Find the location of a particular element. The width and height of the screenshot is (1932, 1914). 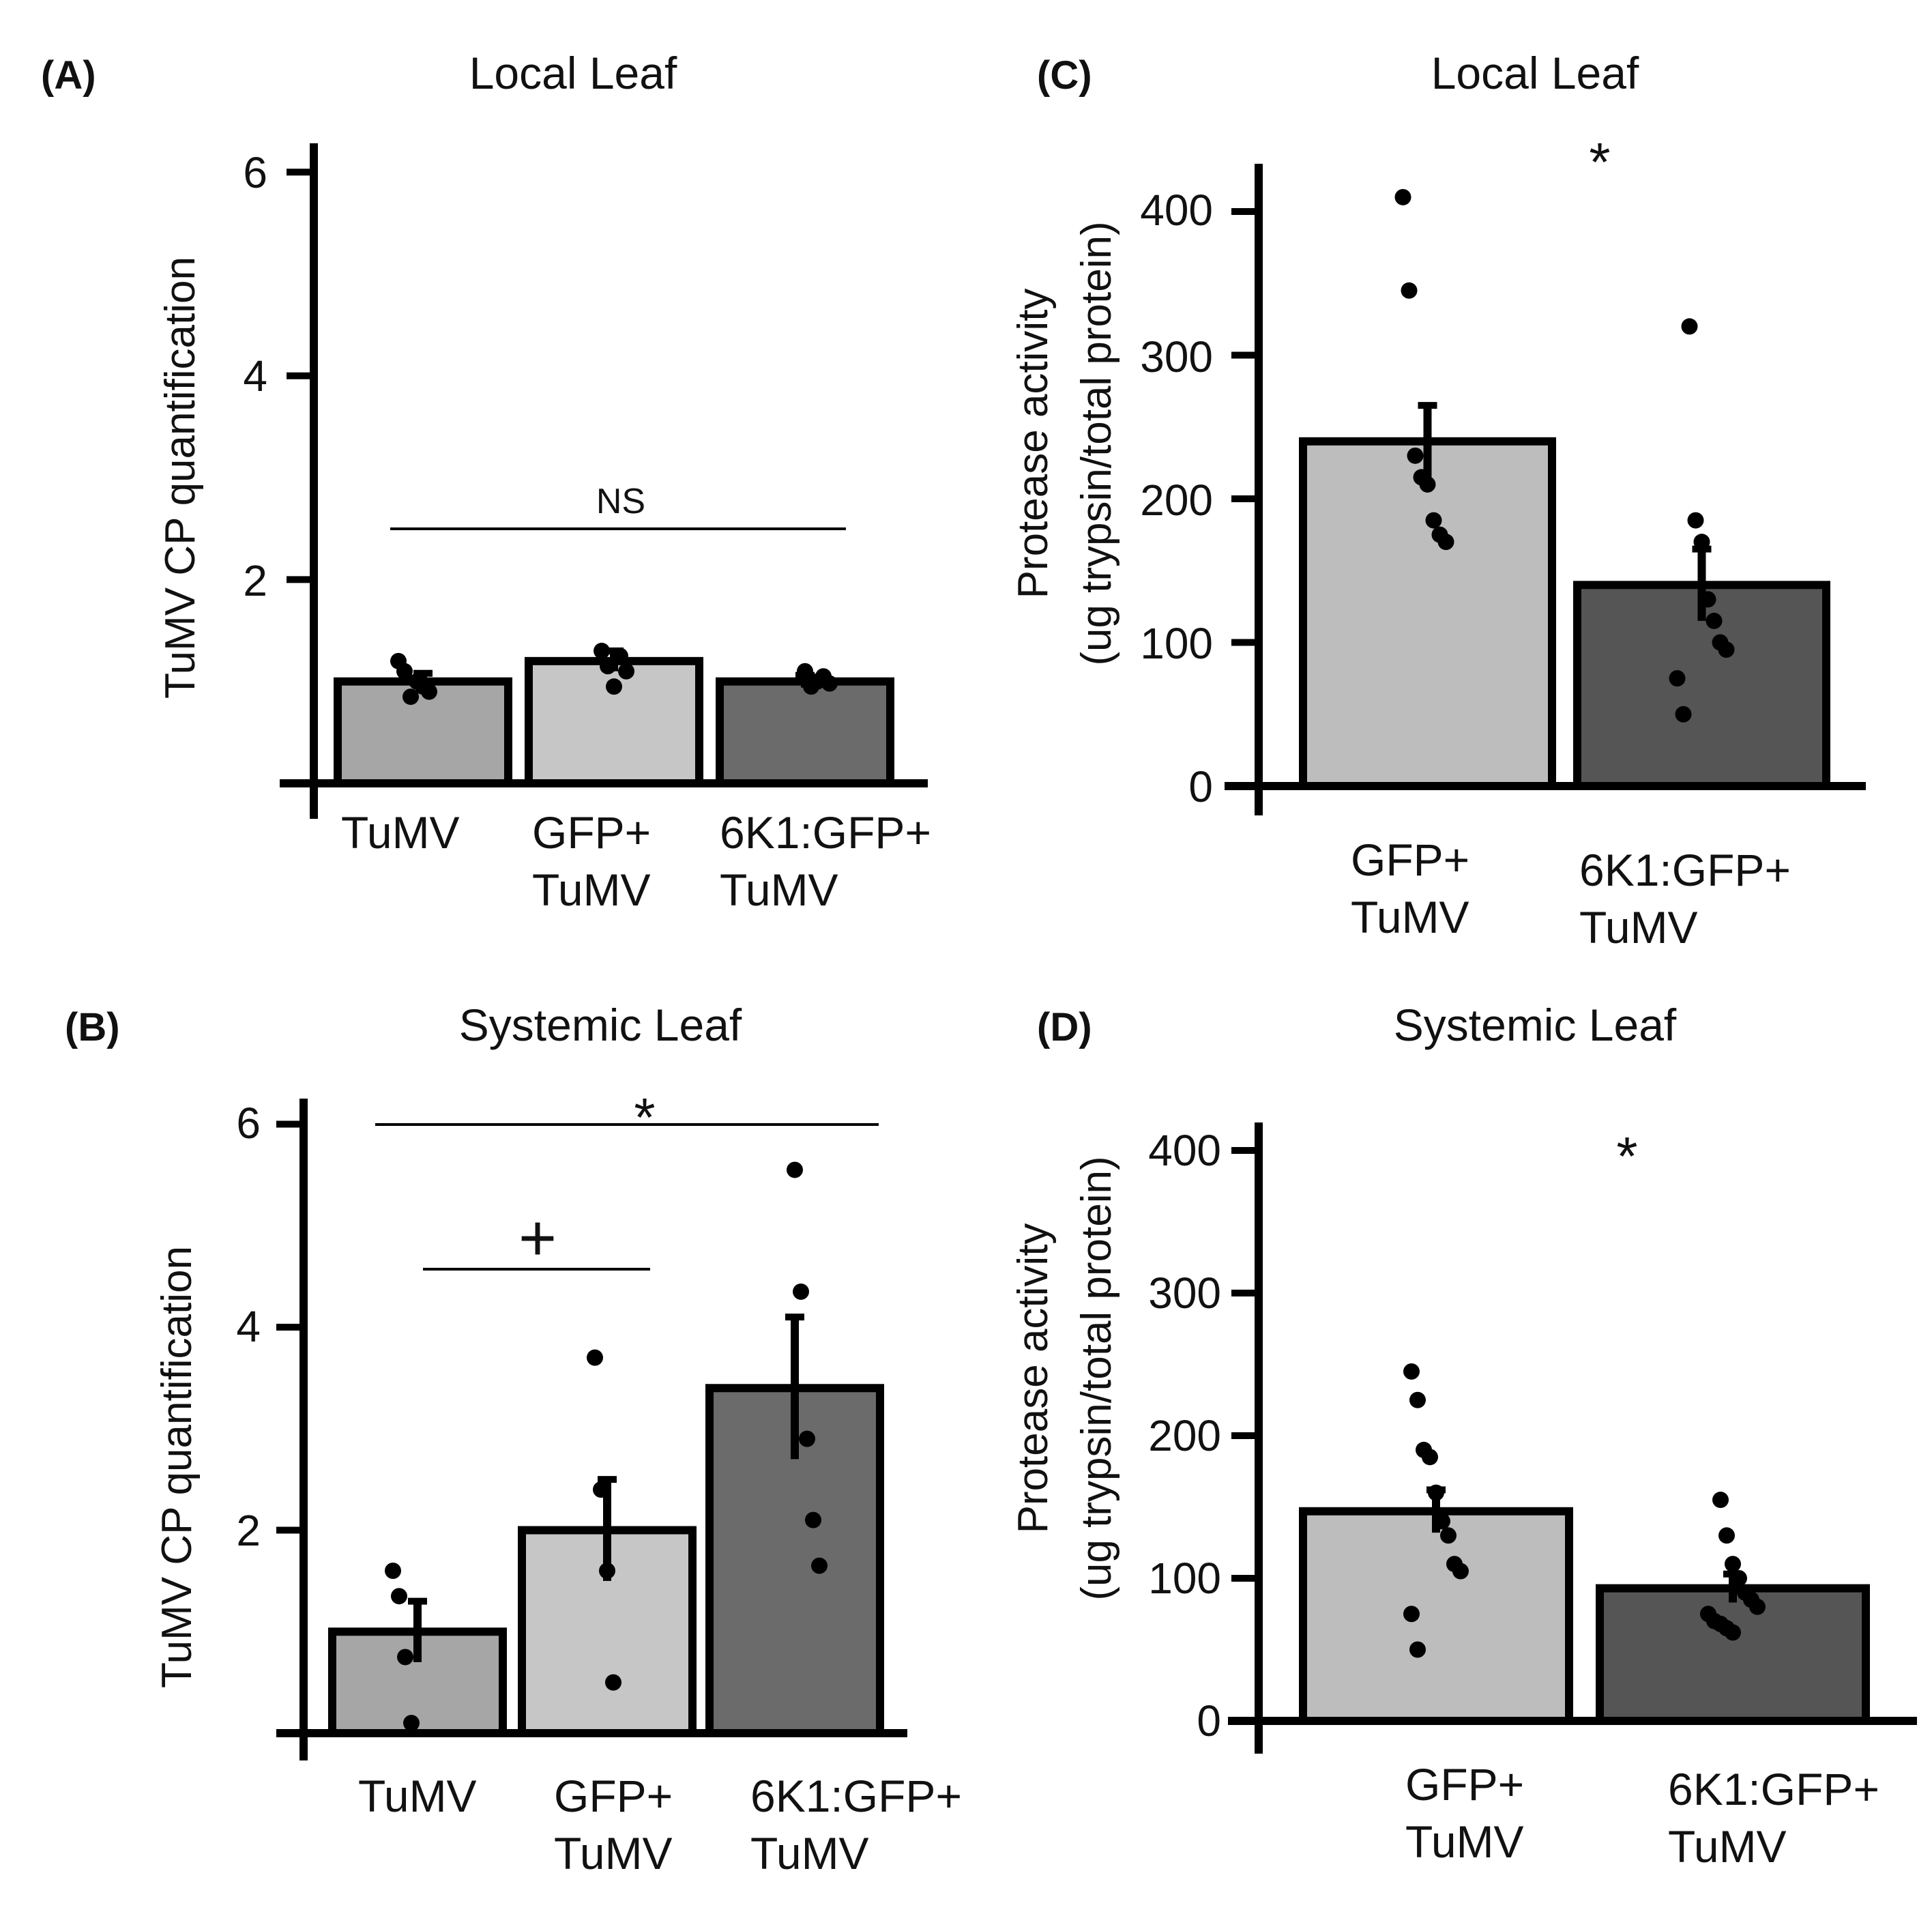

significance-label: + is located at coordinates (537, 1238).